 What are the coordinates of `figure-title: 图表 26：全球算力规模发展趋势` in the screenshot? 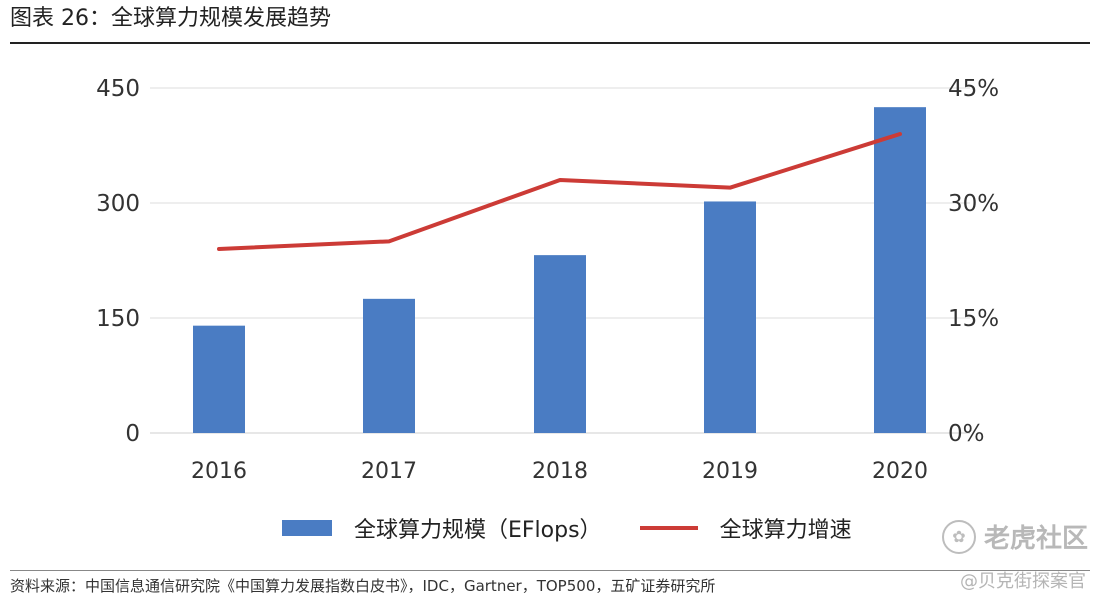 It's located at (170, 18).